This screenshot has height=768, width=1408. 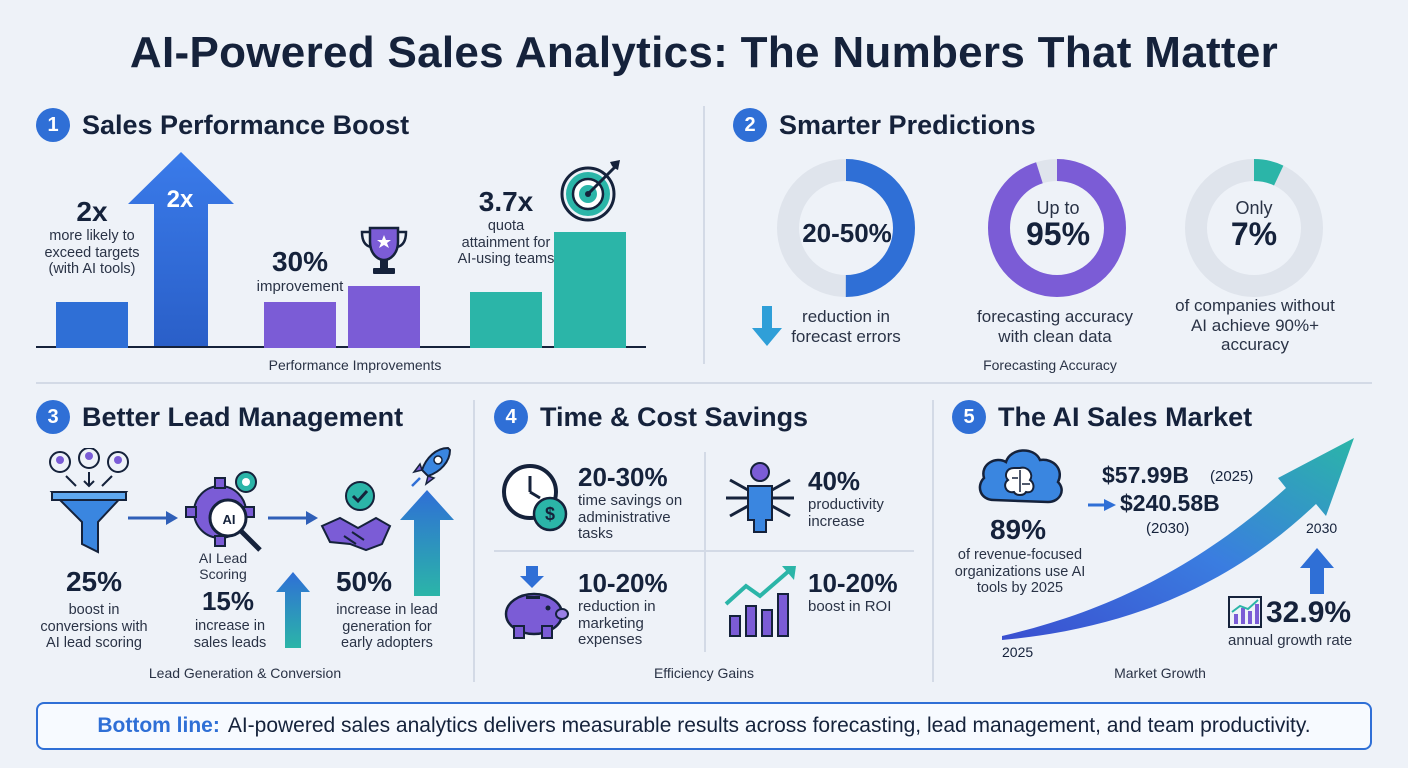 What do you see at coordinates (760, 601) in the screenshot?
I see `growth-chart-icon` at bounding box center [760, 601].